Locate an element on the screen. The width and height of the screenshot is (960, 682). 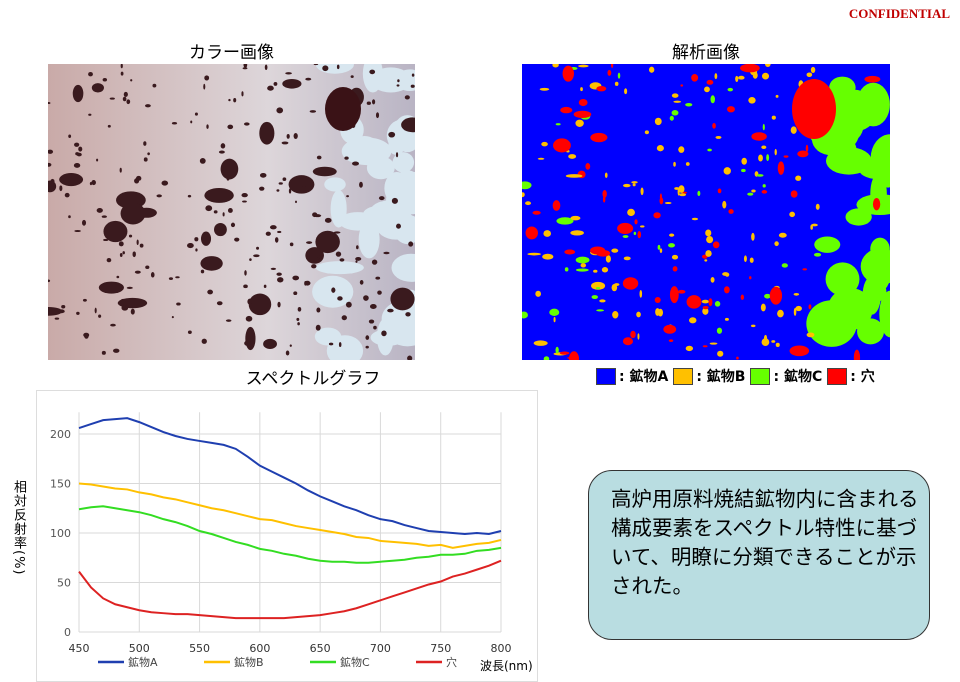
x-tick-label: 700 is located at coordinates (380, 648).